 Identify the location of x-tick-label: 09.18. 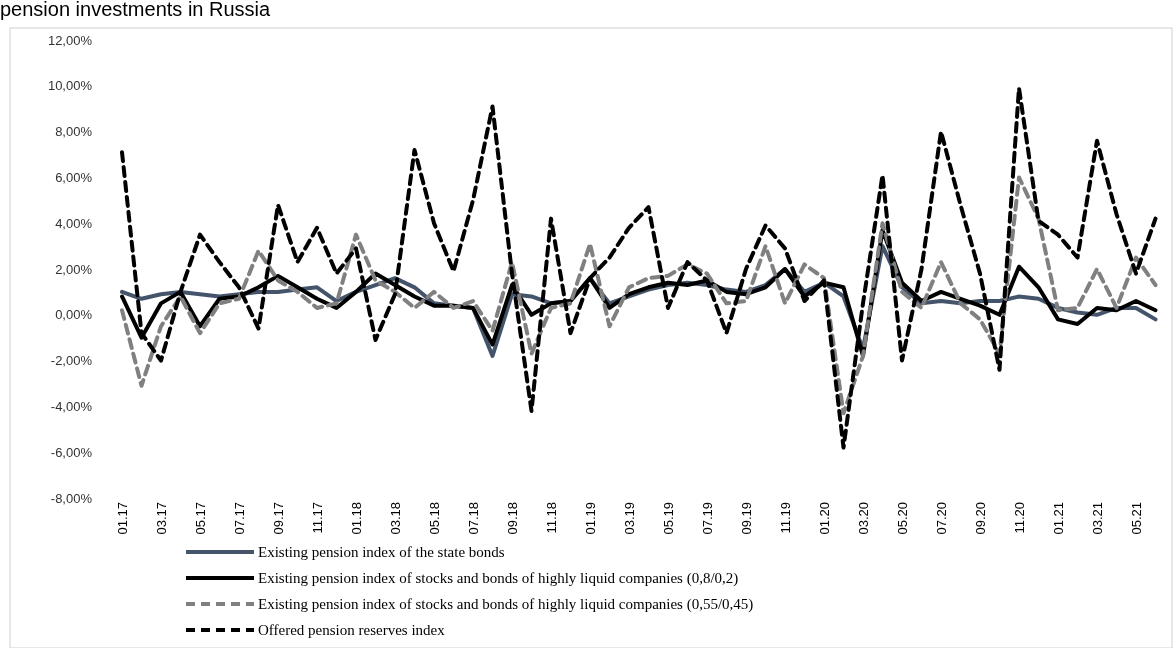
(512, 518).